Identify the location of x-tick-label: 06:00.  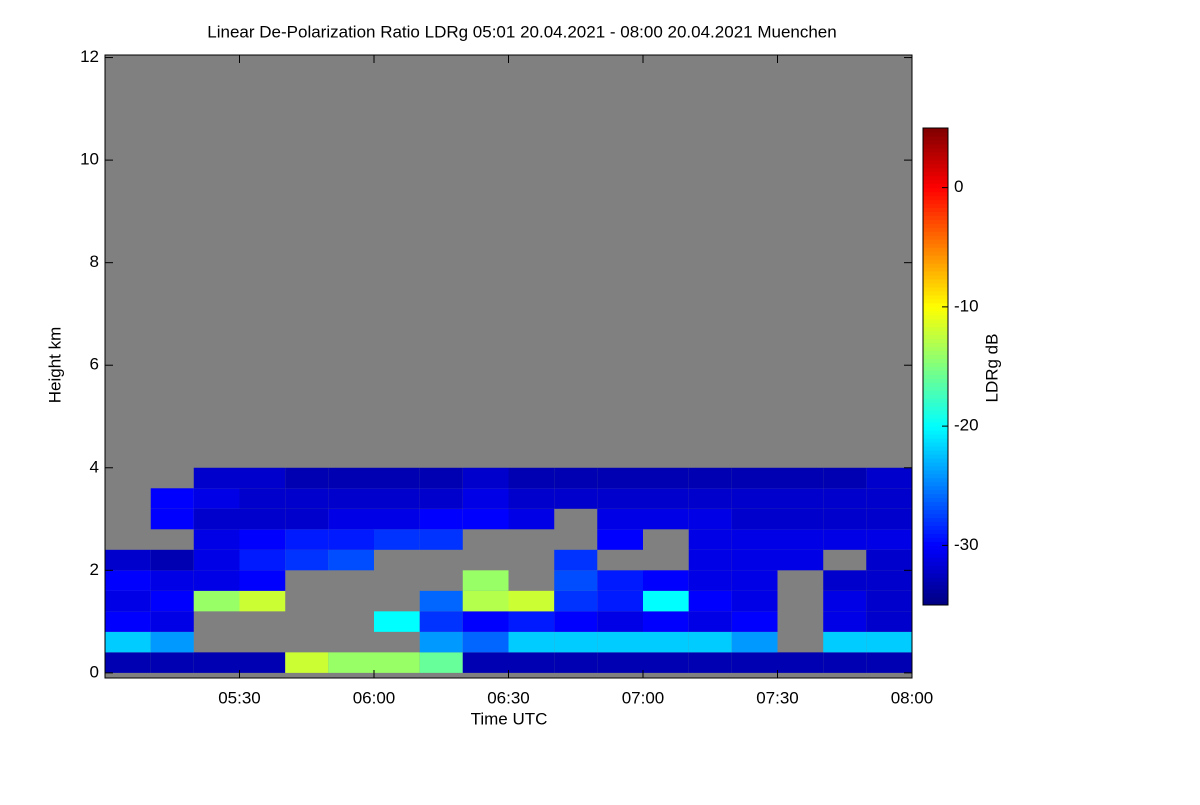
(374, 697).